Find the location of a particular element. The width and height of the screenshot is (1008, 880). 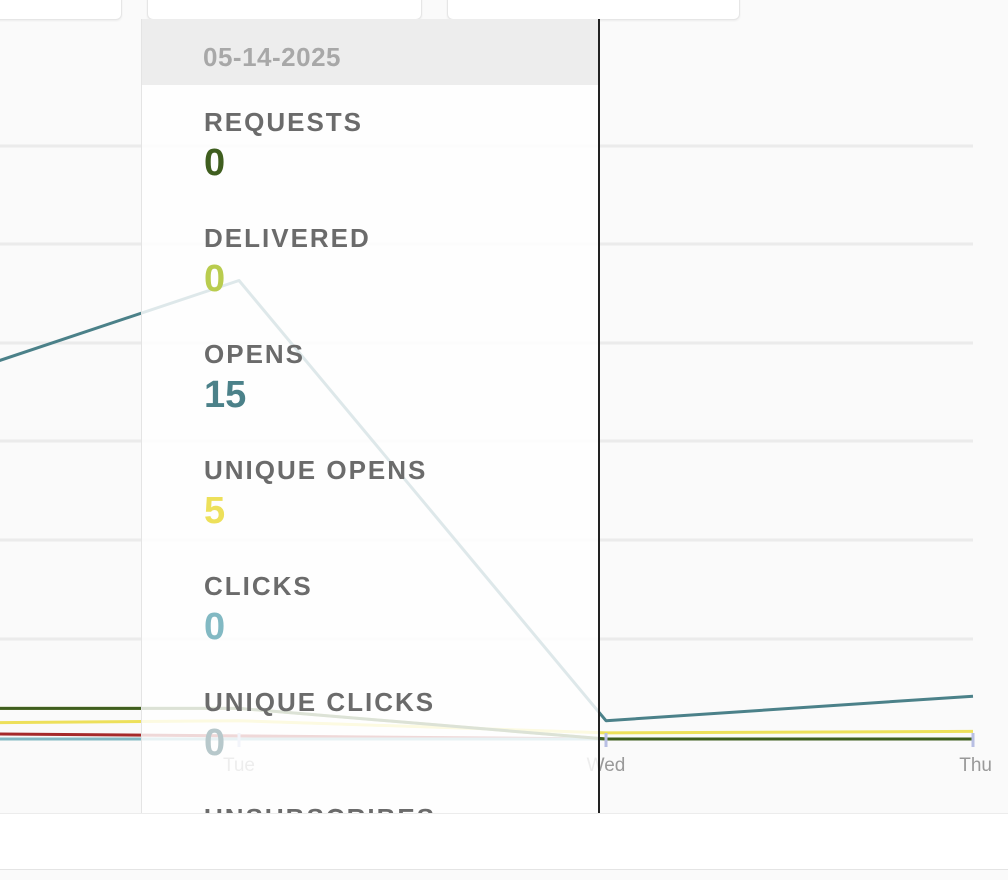

x-tick-label: Thu is located at coordinates (975, 765).